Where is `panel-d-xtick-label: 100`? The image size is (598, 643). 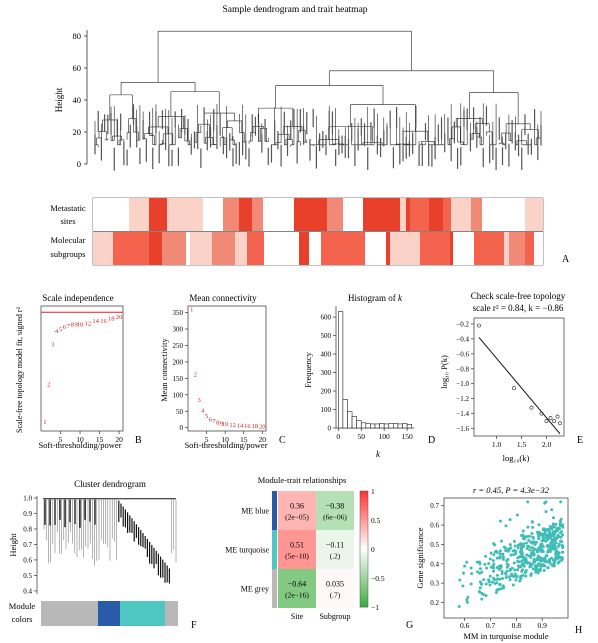
panel-d-xtick-label: 100 is located at coordinates (385, 436).